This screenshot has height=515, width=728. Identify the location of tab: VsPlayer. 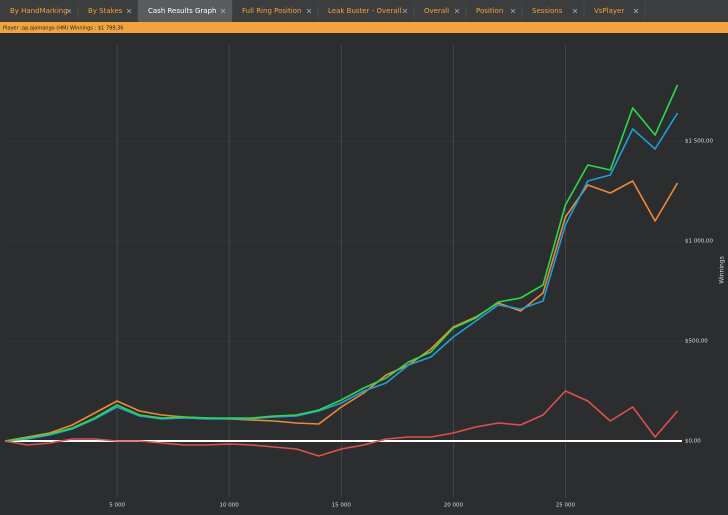
(609, 11).